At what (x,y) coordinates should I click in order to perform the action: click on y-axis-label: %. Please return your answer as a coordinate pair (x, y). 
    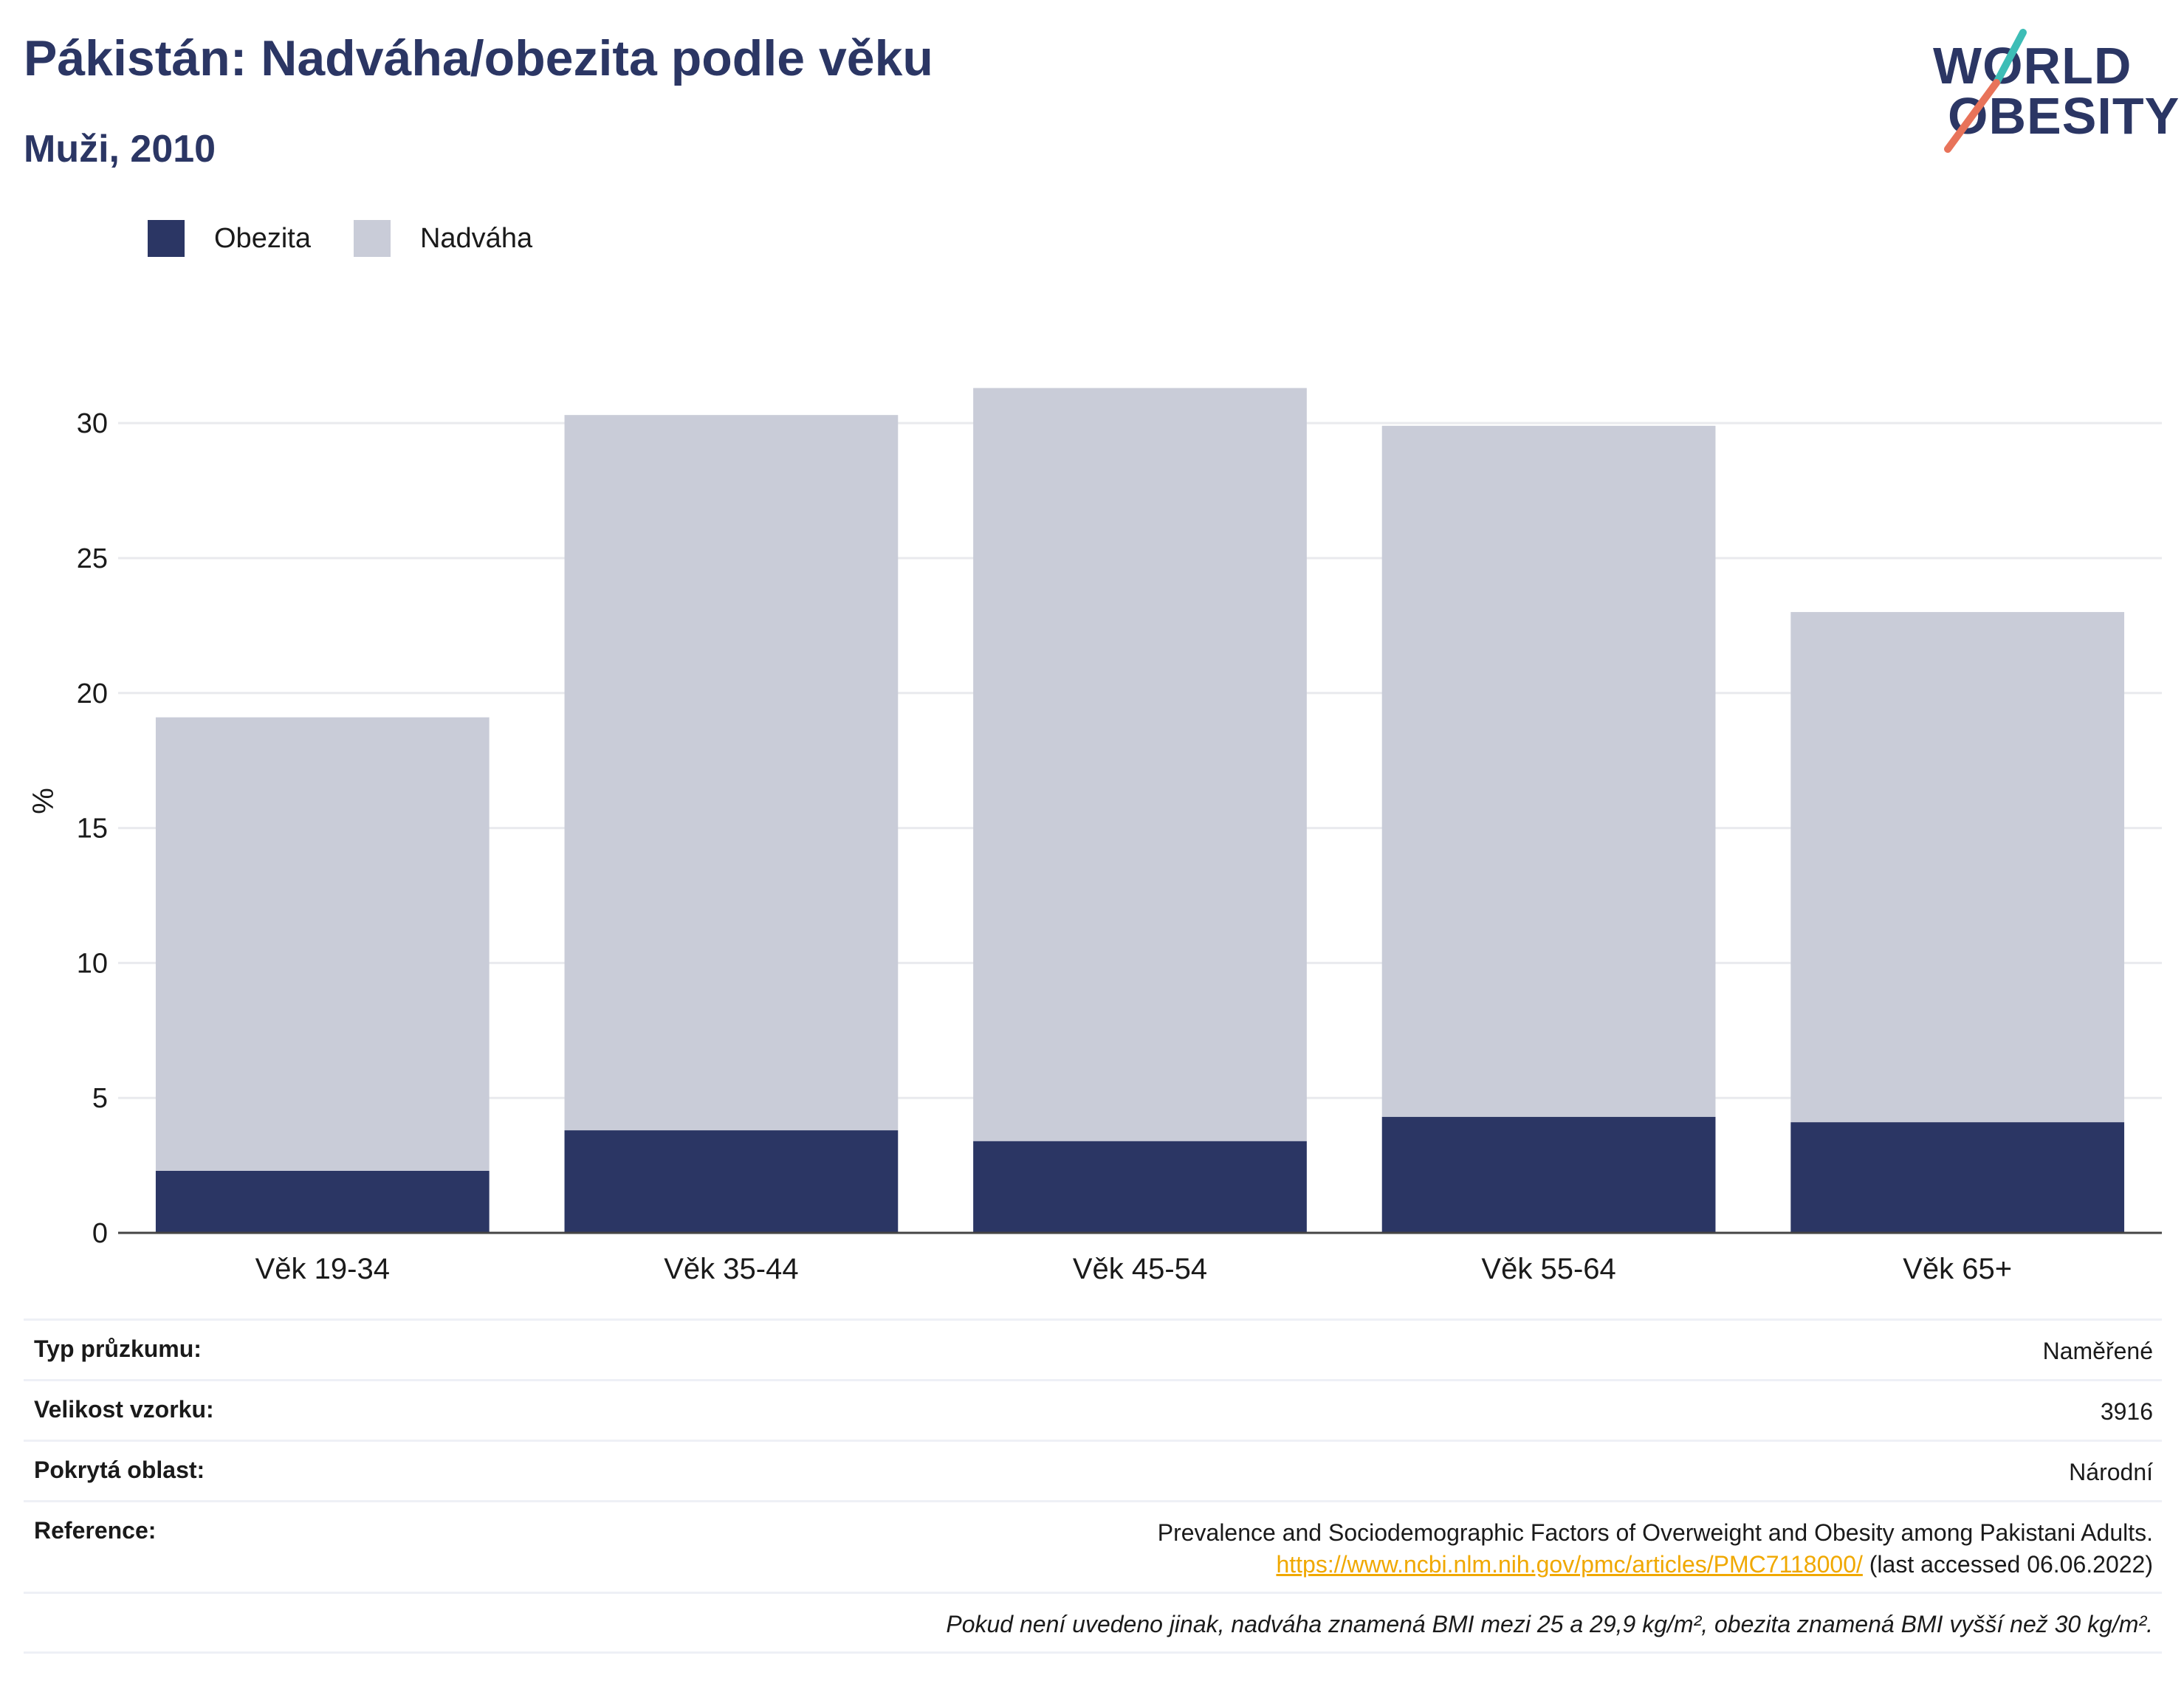
    Looking at the image, I should click on (44, 801).